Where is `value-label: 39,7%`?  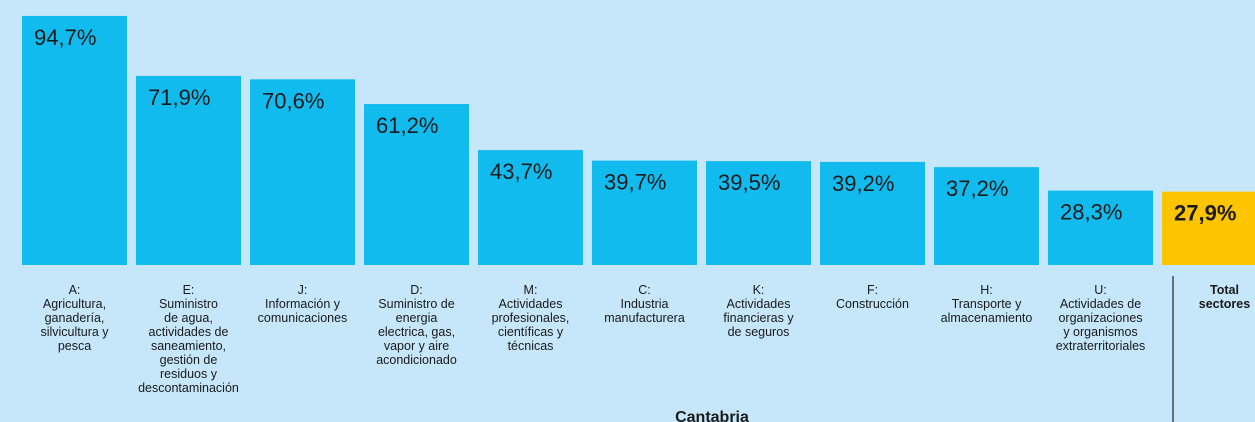 value-label: 39,7% is located at coordinates (635, 182).